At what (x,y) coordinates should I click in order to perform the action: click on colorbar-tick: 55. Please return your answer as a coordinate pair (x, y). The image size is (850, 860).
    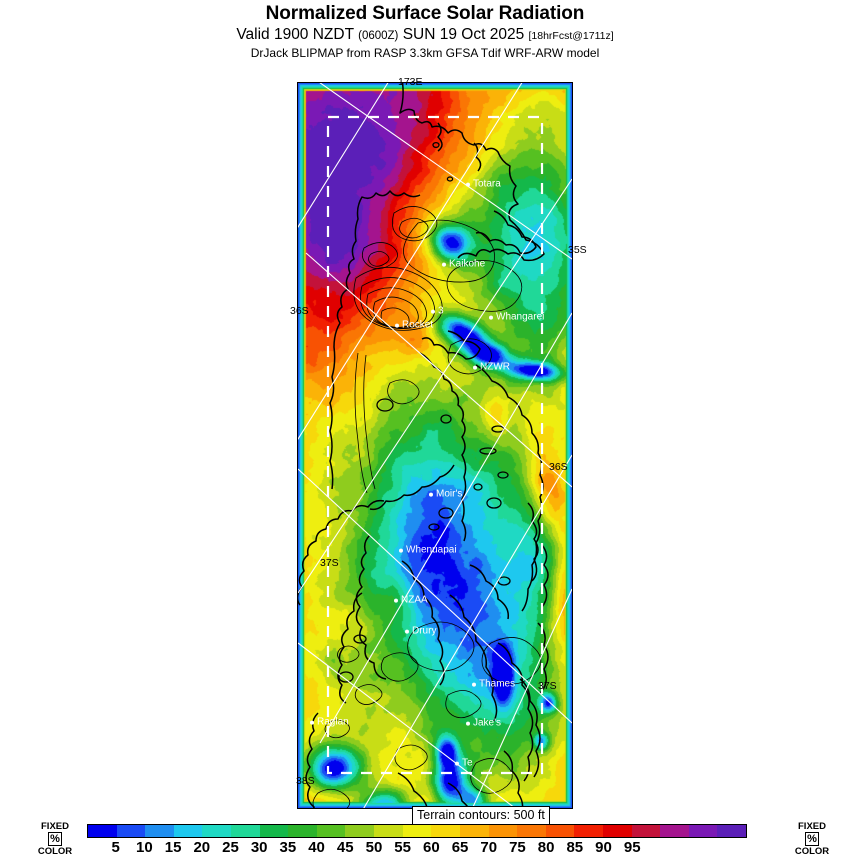
    Looking at the image, I should click on (402, 847).